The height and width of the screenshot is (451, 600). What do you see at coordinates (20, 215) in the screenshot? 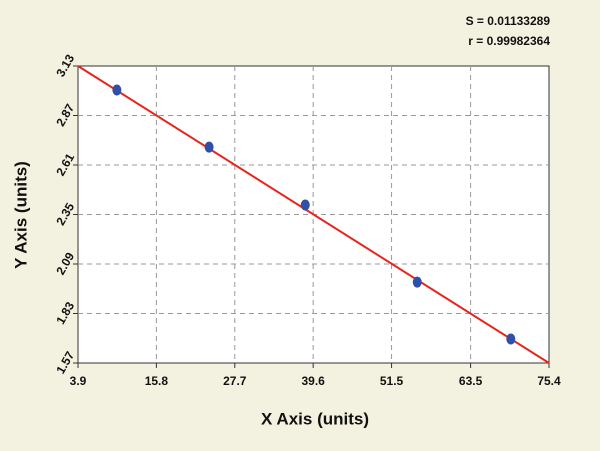
I see `y-axis-title: Y Axis (units)` at bounding box center [20, 215].